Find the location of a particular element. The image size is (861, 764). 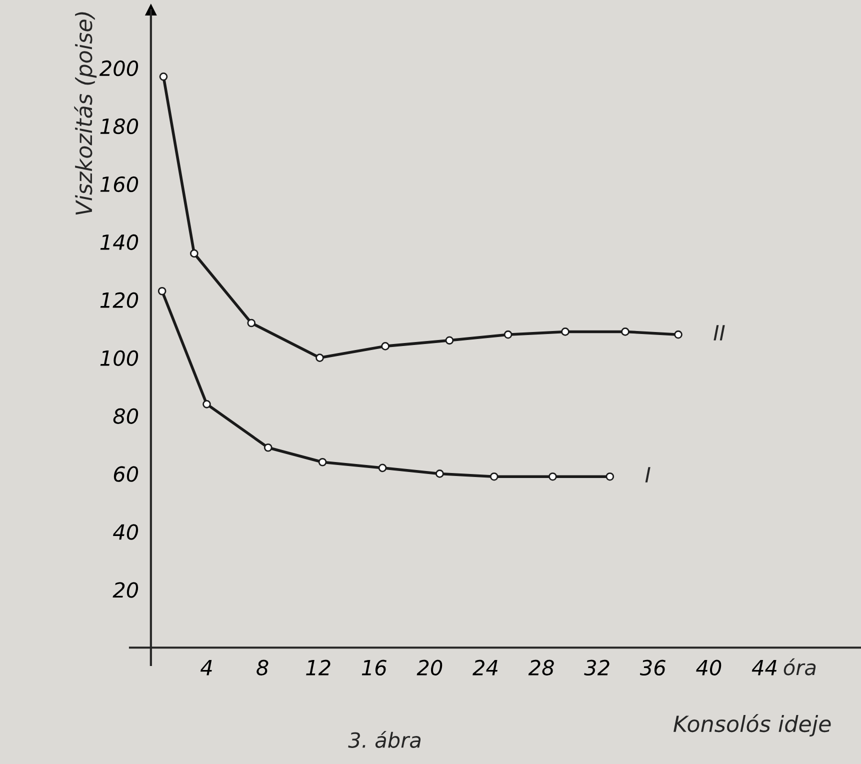

text: 3. ábra is located at coordinates (384, 739).